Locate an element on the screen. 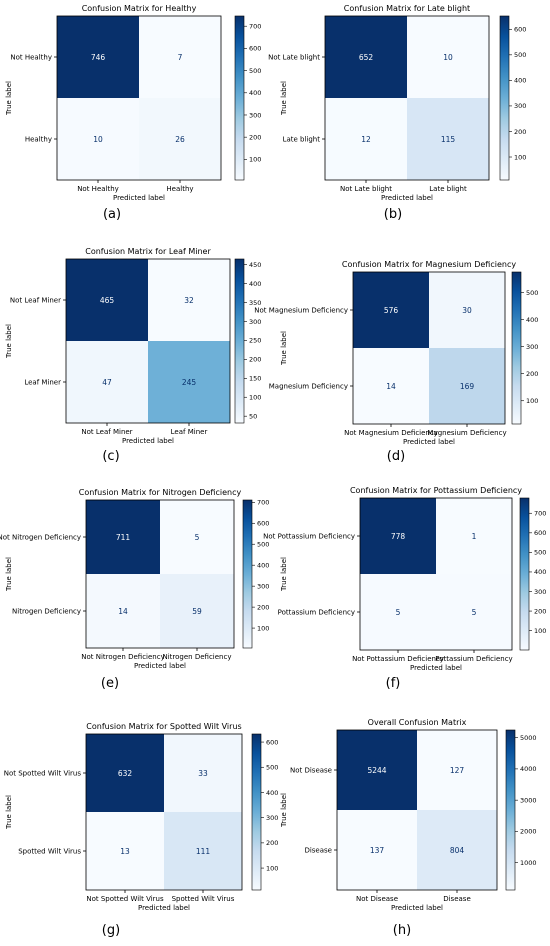  chart-title: Confusion Matrix for Nitrogen Deficiency is located at coordinates (160, 492).